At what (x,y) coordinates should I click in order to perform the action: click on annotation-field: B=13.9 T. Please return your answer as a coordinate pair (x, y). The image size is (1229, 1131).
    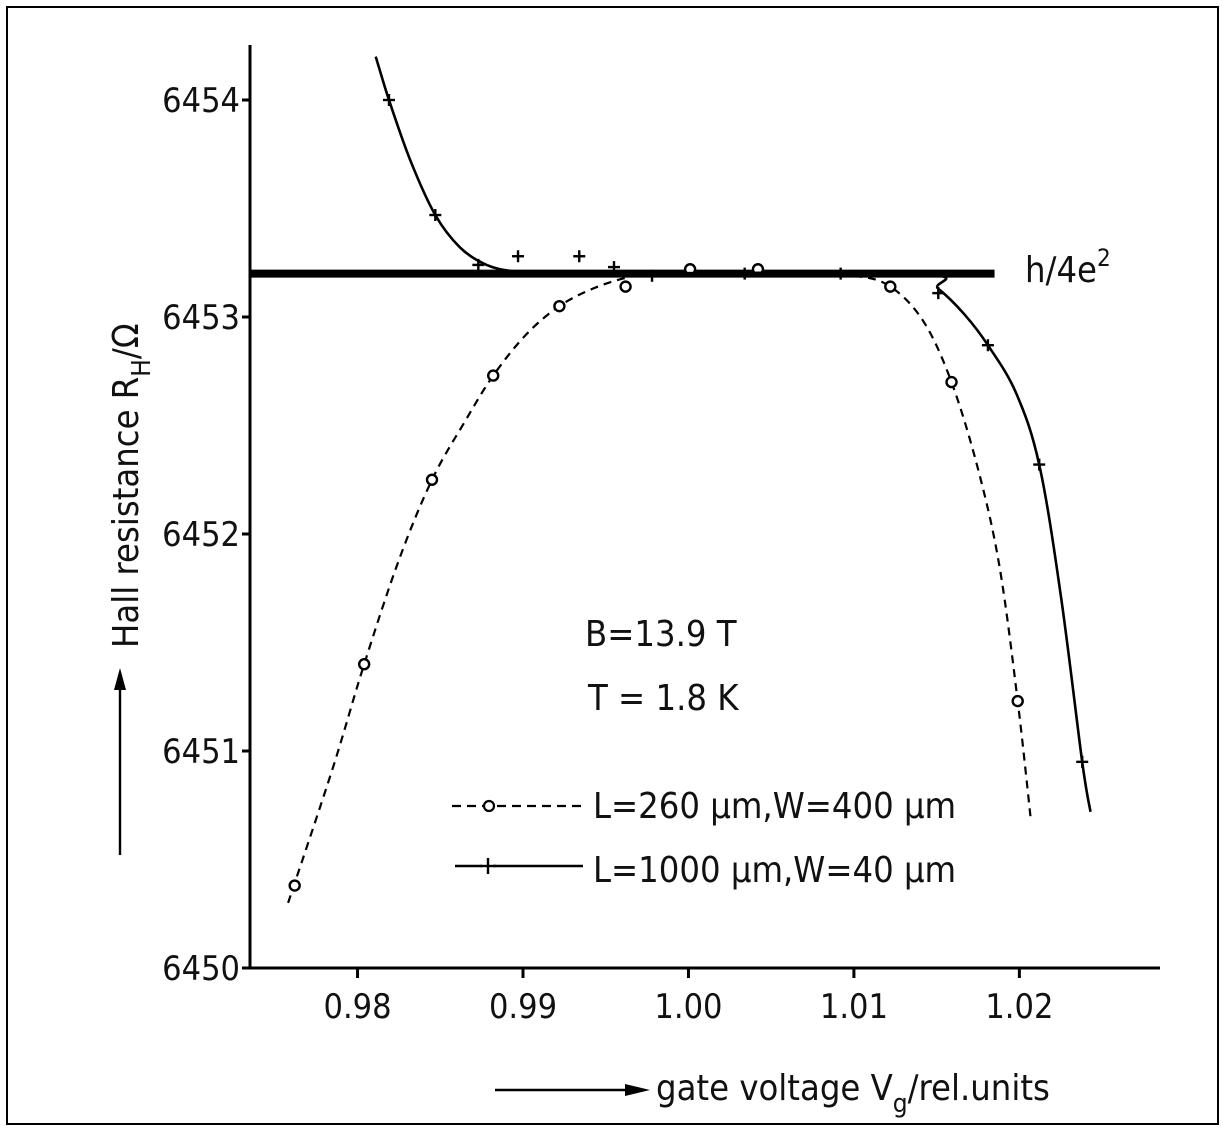
    Looking at the image, I should click on (661, 634).